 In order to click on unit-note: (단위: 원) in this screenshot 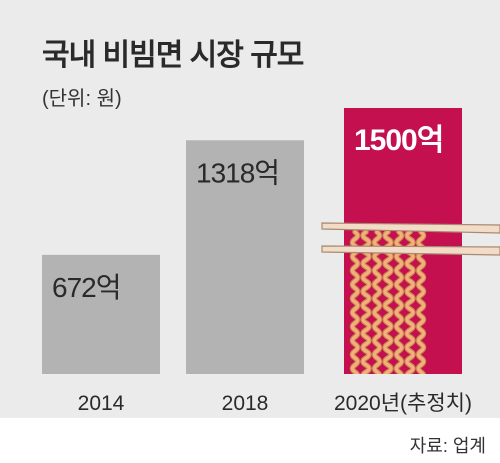, I will do `click(82, 99)`.